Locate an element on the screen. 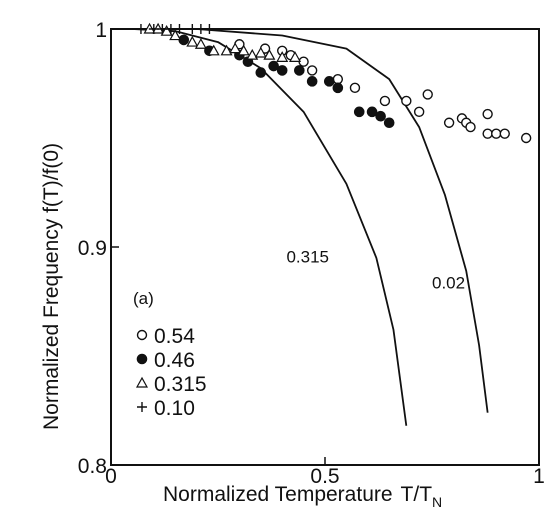 The height and width of the screenshot is (529, 551). curve-label: 0.02 is located at coordinates (448, 282).